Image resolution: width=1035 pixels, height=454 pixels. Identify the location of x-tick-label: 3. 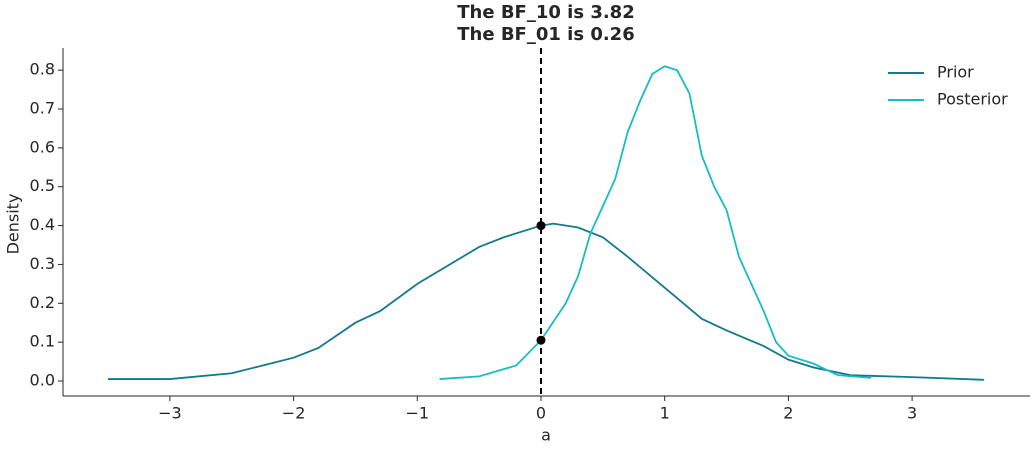
(912, 413).